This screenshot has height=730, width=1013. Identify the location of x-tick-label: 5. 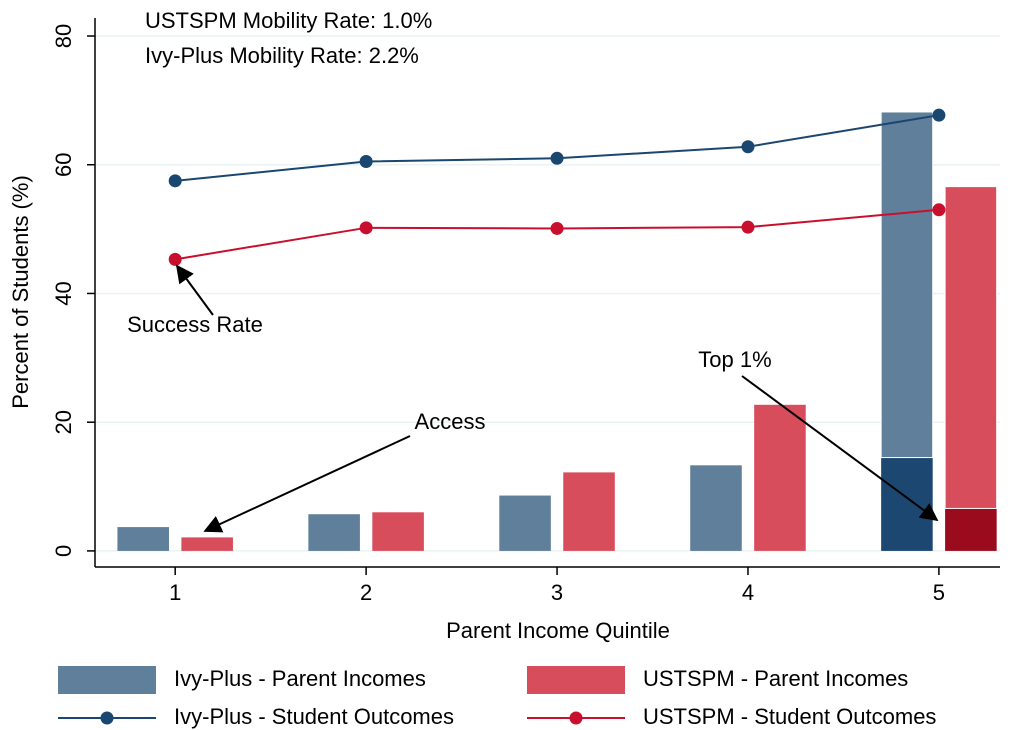
(939, 592).